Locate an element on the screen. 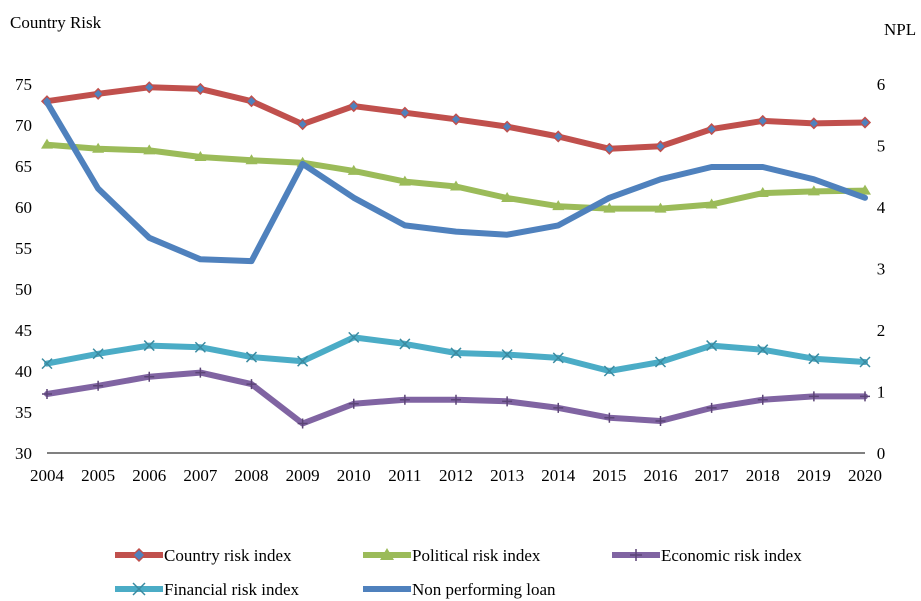 The height and width of the screenshot is (601, 921). y-right-tick-label: 4 is located at coordinates (881, 207).